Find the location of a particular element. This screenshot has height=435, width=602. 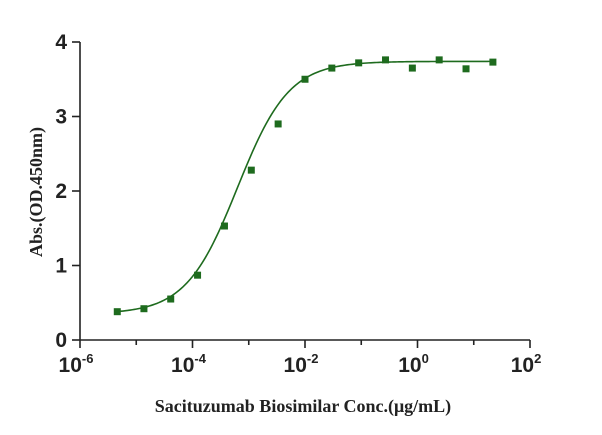

x-tick-exponent: -2 is located at coordinates (313, 358).